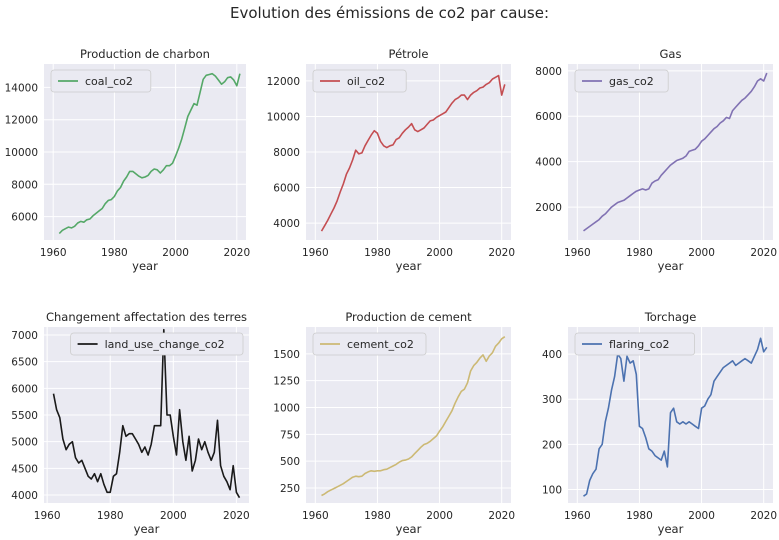 The height and width of the screenshot is (540, 779). Describe the element at coordinates (408, 317) in the screenshot. I see `subplot-title: Production de cement` at that location.